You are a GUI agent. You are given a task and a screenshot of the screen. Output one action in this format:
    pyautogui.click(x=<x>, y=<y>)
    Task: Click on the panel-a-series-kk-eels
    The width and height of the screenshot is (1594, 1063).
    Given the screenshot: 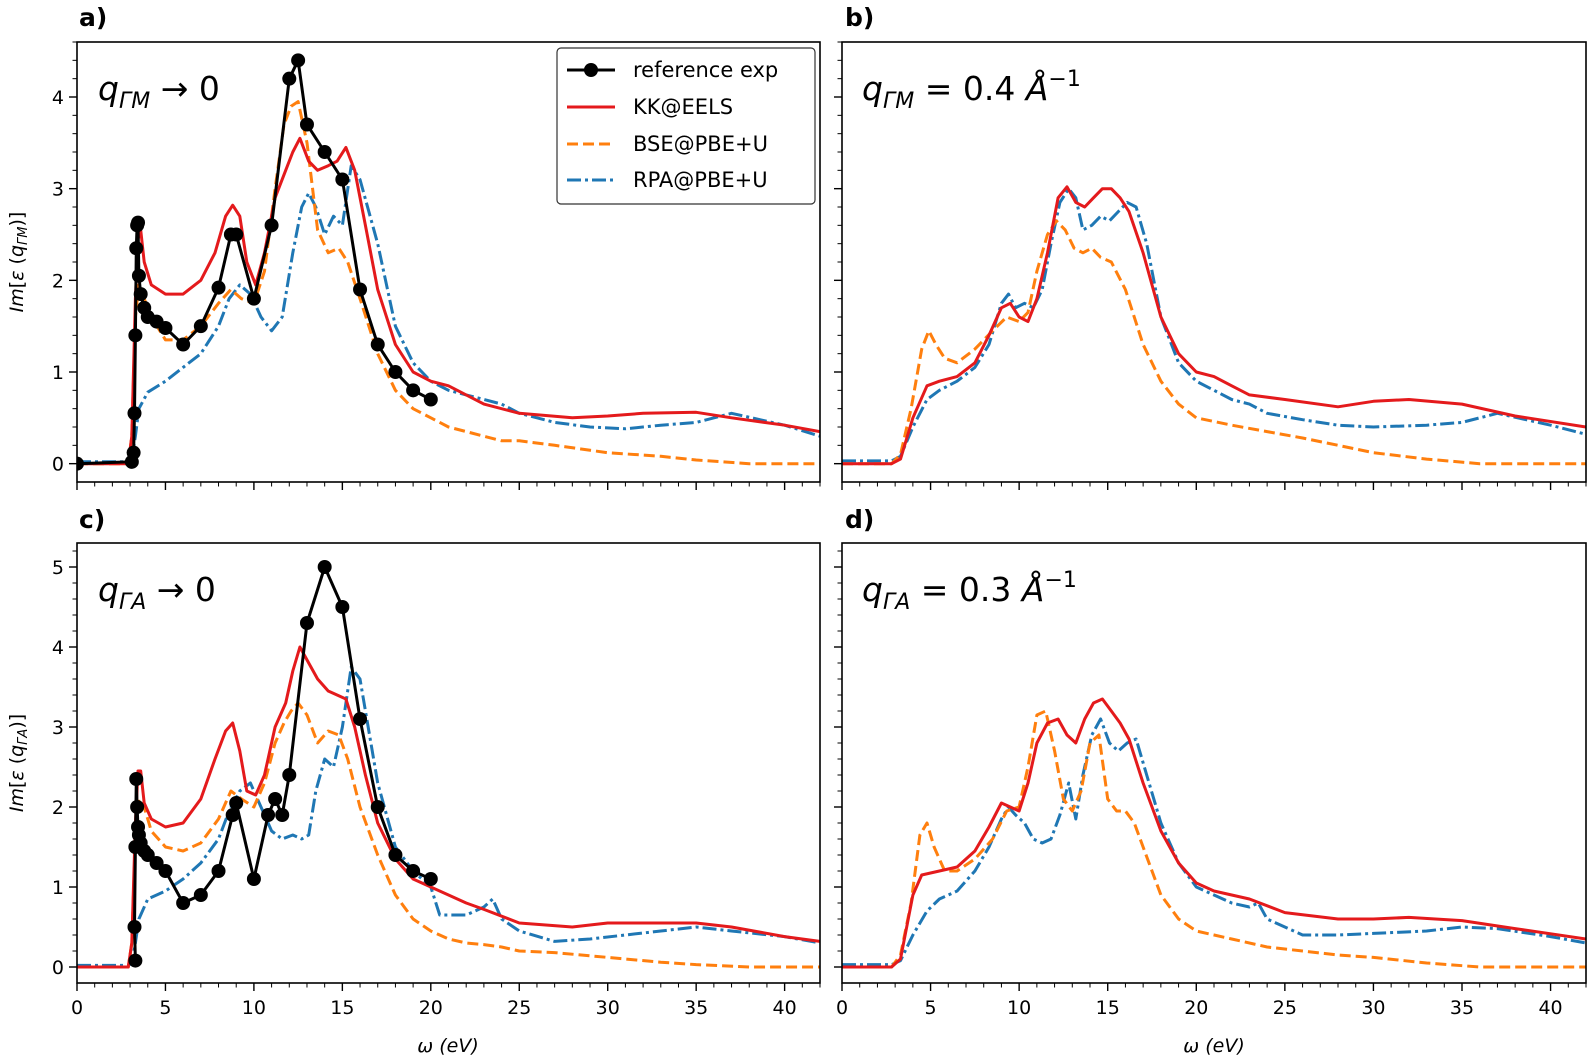 What is the action you would take?
    pyautogui.click(x=448, y=301)
    